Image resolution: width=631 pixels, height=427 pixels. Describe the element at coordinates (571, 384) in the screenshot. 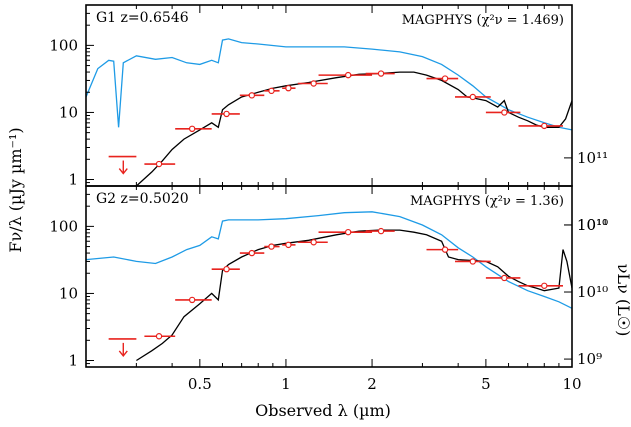

I see `x-tick-label: 10` at that location.